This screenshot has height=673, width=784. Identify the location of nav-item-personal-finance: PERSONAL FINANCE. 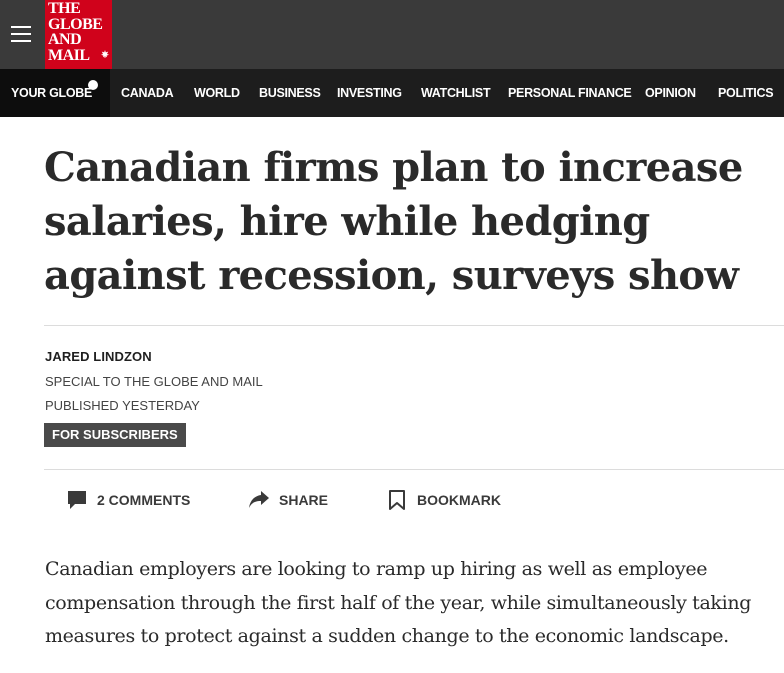
(570, 93).